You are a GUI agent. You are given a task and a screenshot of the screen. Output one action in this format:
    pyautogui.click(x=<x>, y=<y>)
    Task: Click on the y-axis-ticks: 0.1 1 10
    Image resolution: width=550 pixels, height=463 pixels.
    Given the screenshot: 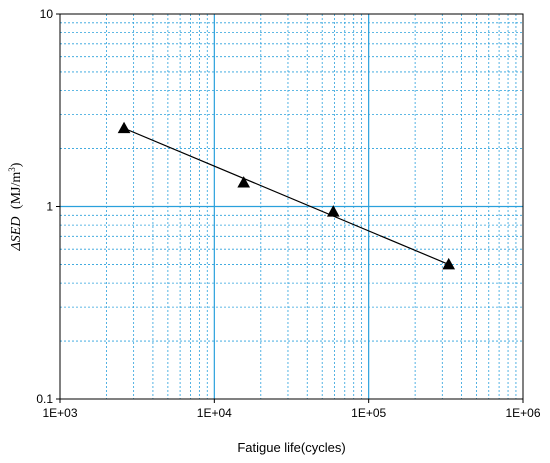 What is the action you would take?
    pyautogui.click(x=48, y=206)
    